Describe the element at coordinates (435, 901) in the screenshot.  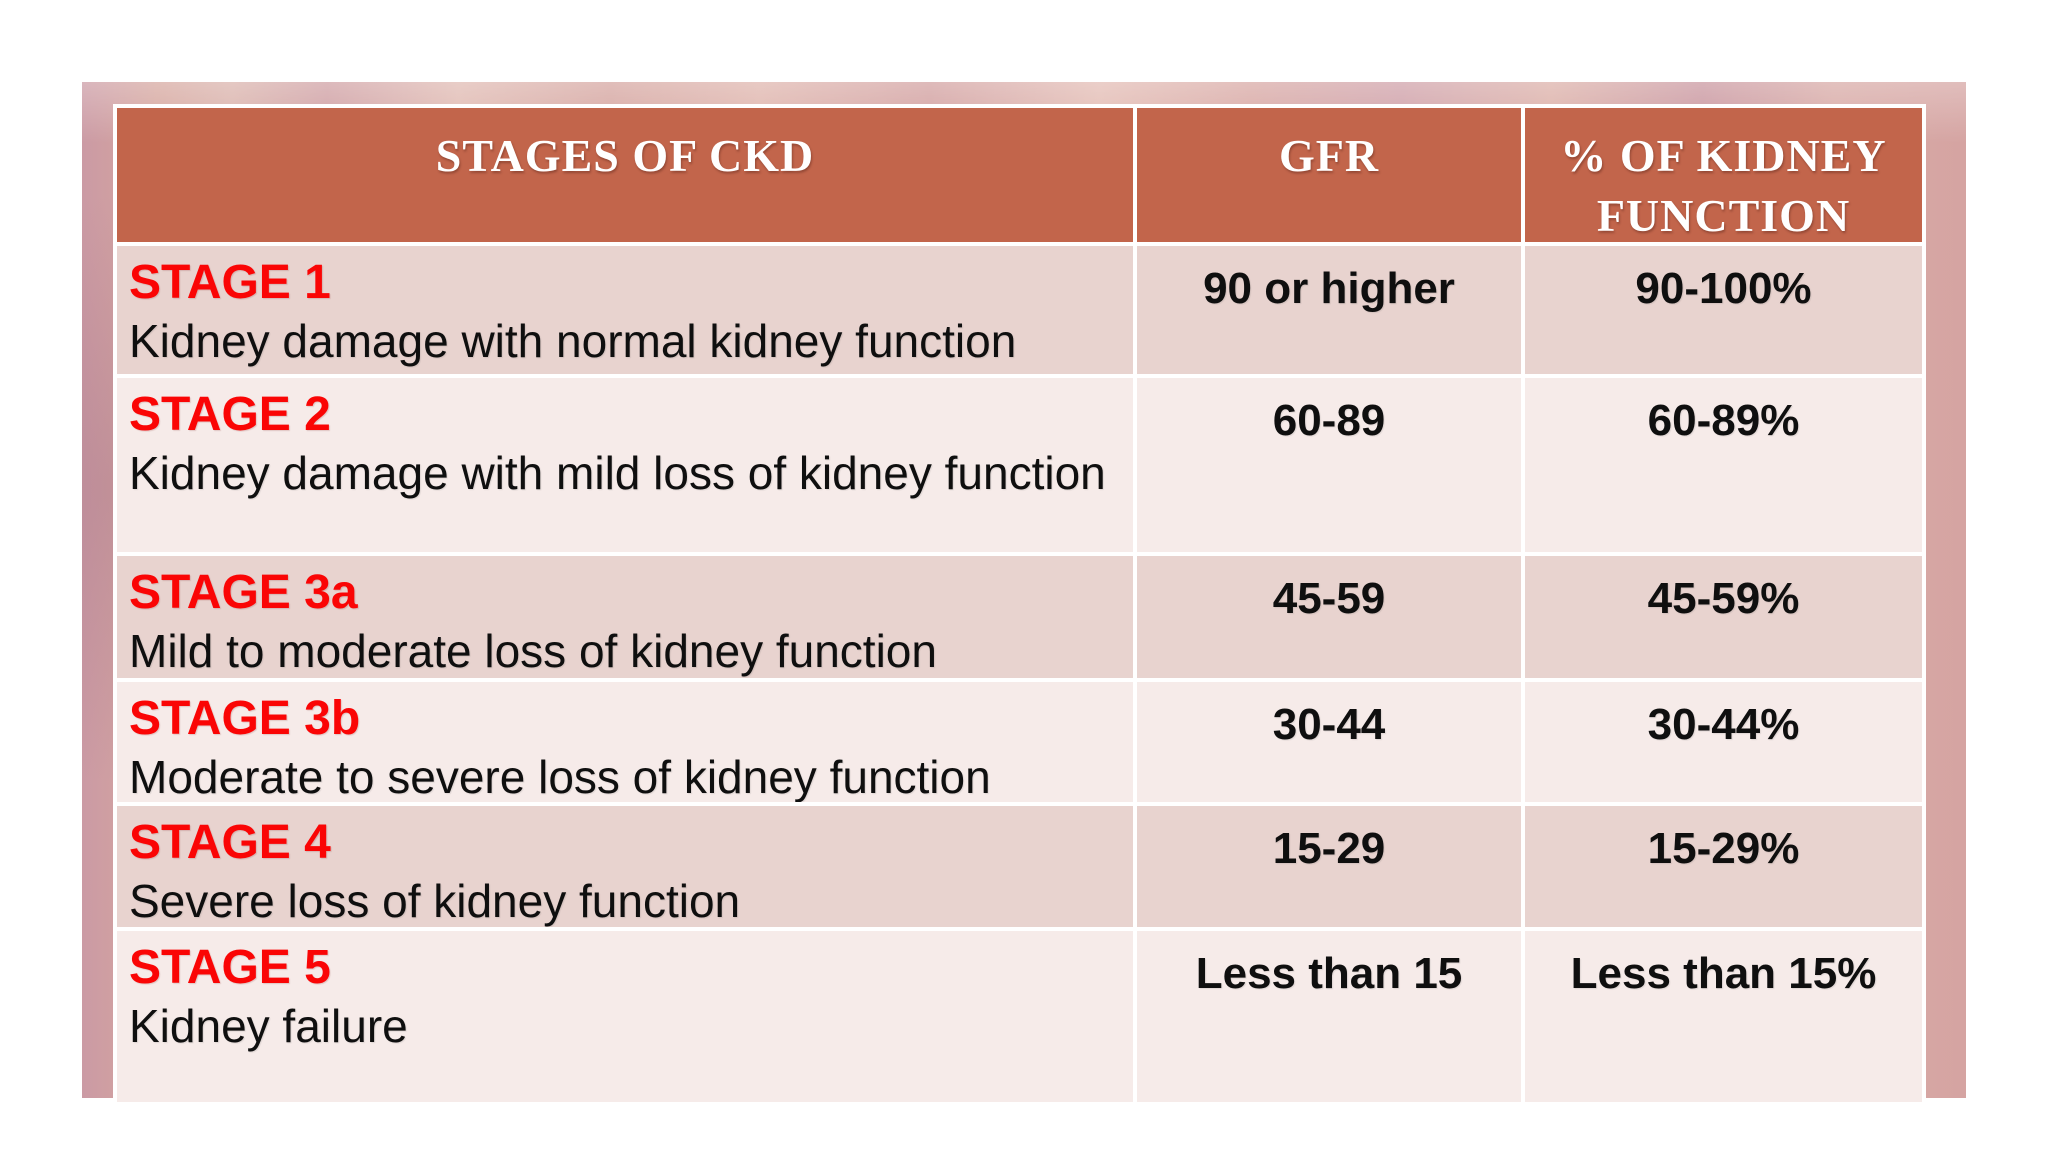
I see `stage-description: Severe loss of kidney function` at that location.